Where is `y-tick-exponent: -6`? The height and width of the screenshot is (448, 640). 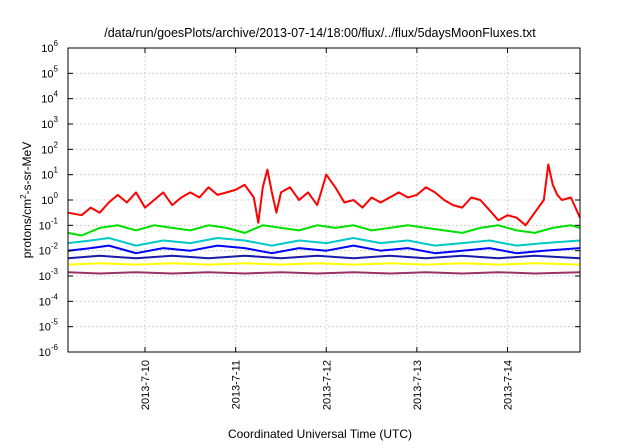 y-tick-exponent: -6 is located at coordinates (55, 347).